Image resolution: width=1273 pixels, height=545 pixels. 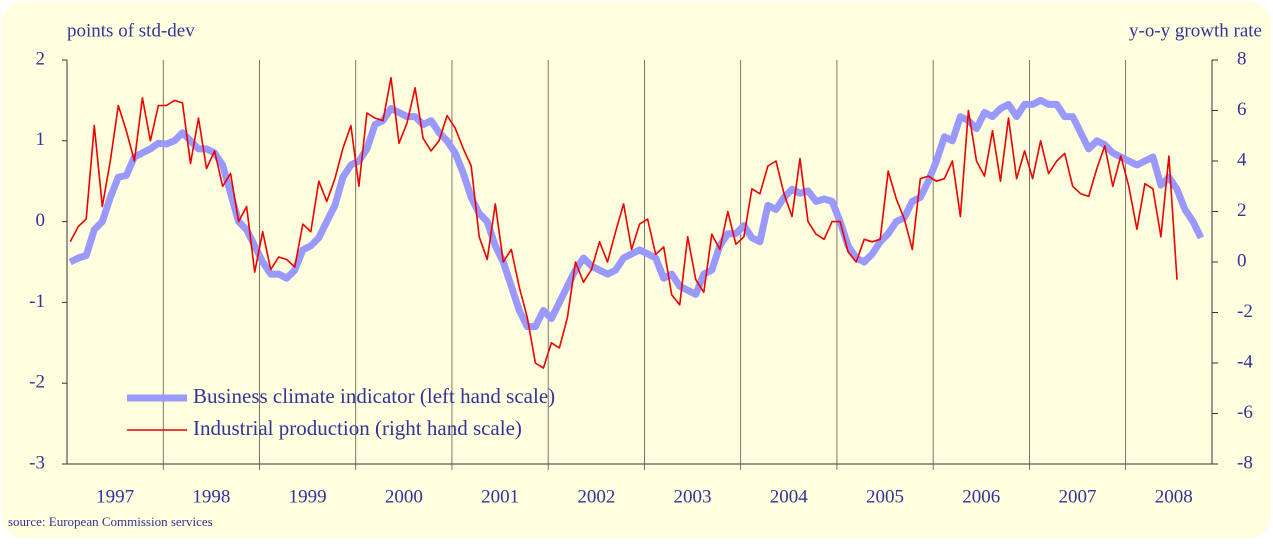 What do you see at coordinates (1242, 58) in the screenshot?
I see `y2-tick-label: 8` at bounding box center [1242, 58].